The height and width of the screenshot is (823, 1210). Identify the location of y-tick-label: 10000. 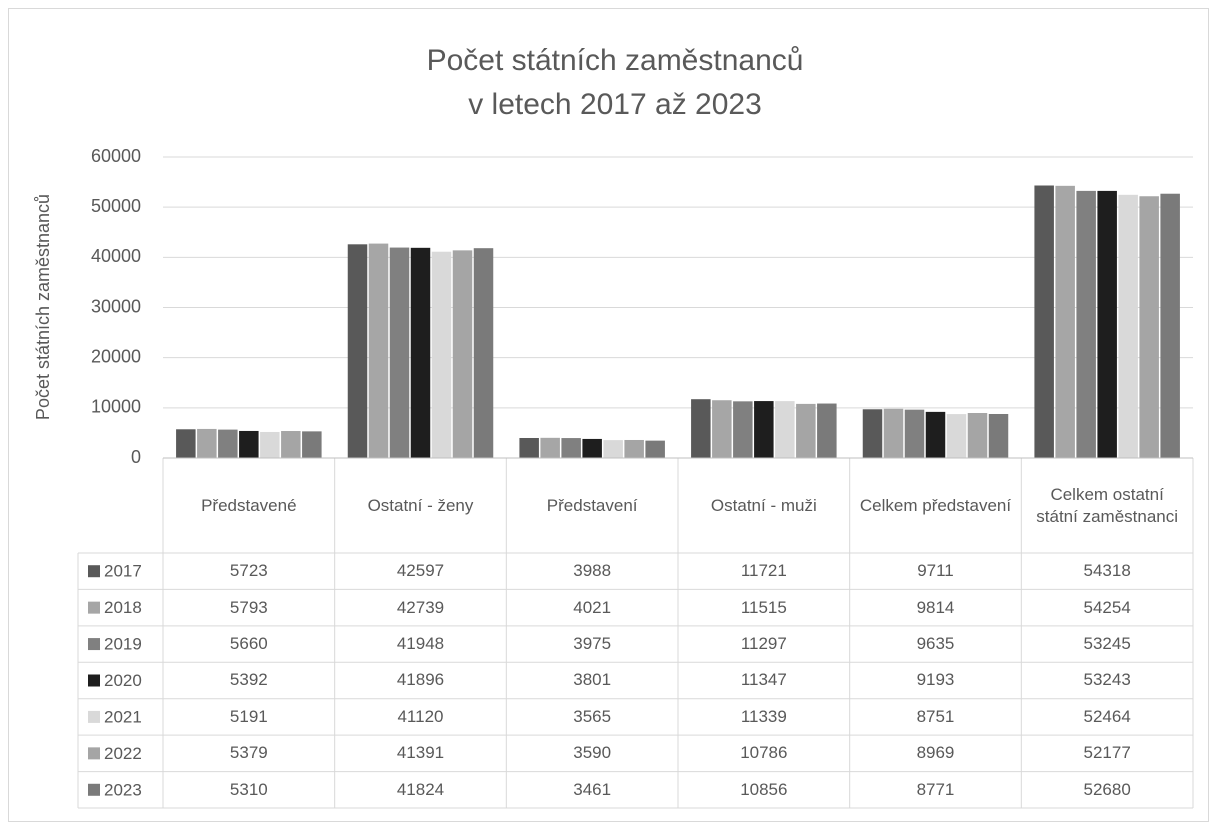
(116, 407).